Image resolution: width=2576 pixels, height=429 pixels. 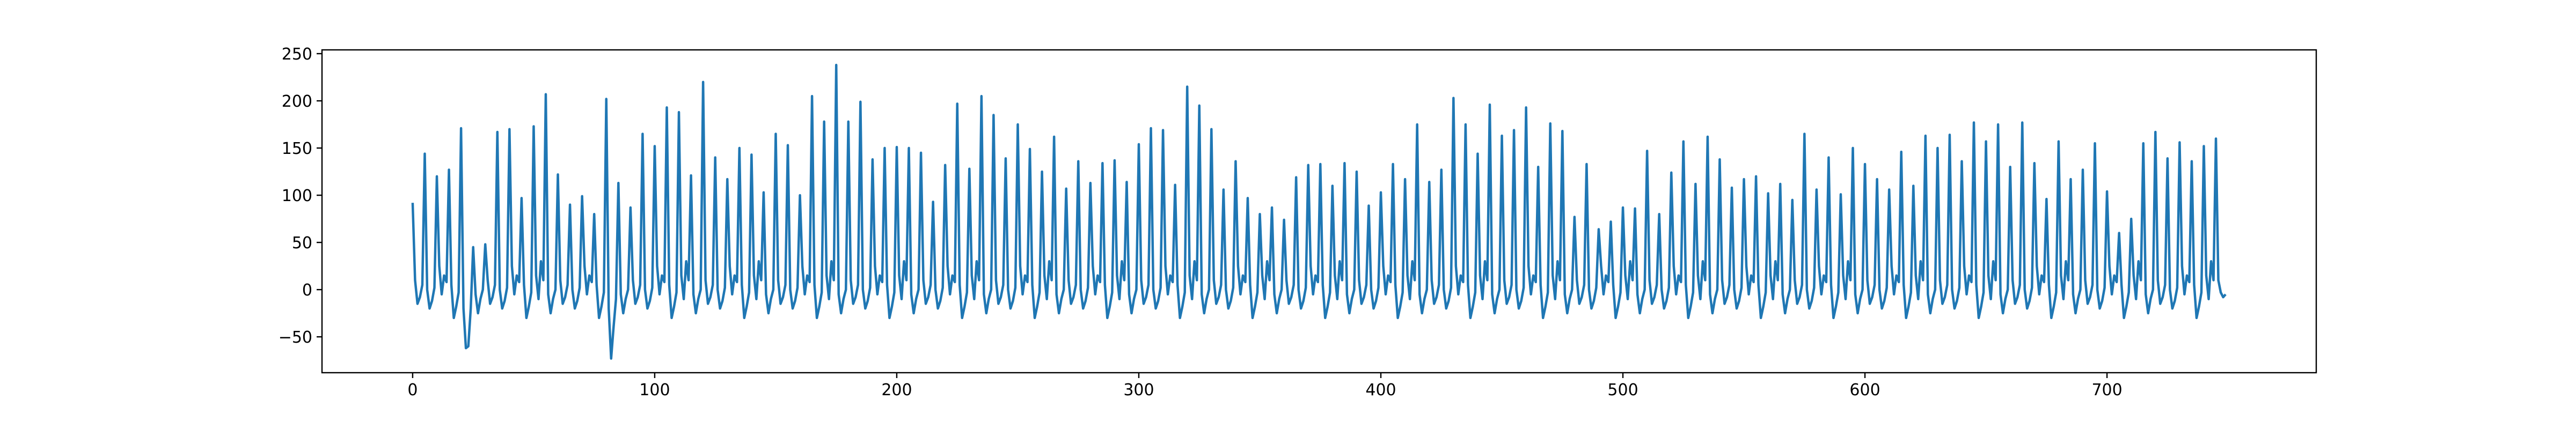 I want to click on x-tick-label: 600, so click(x=1864, y=390).